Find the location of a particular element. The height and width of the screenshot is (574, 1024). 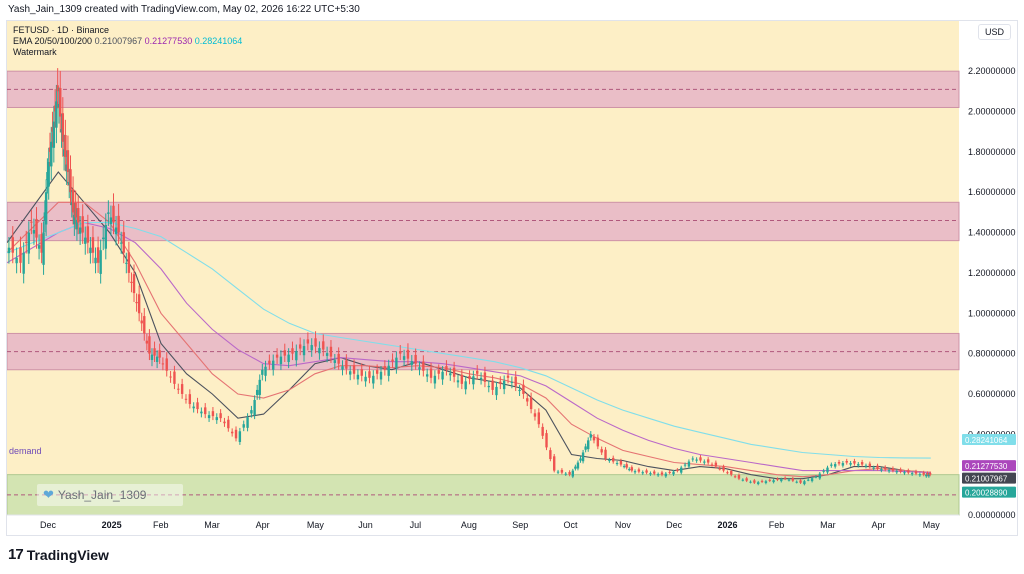

ema-label: EMA 20/50/100/200 is located at coordinates (53, 41).